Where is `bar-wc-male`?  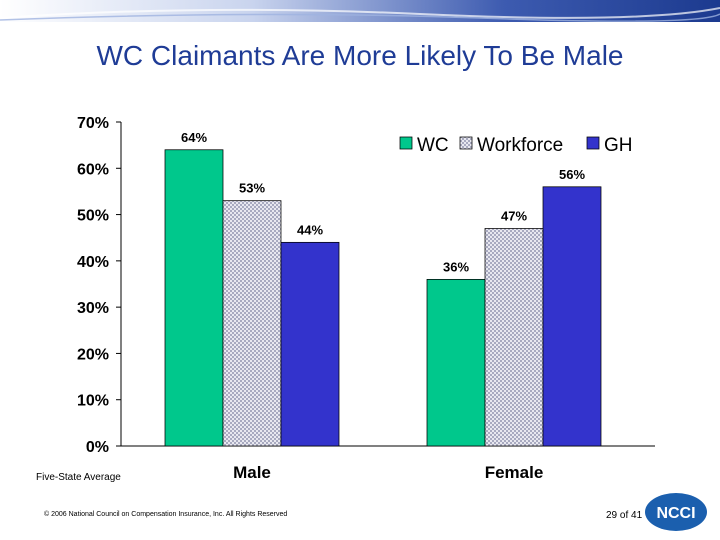 bar-wc-male is located at coordinates (194, 298).